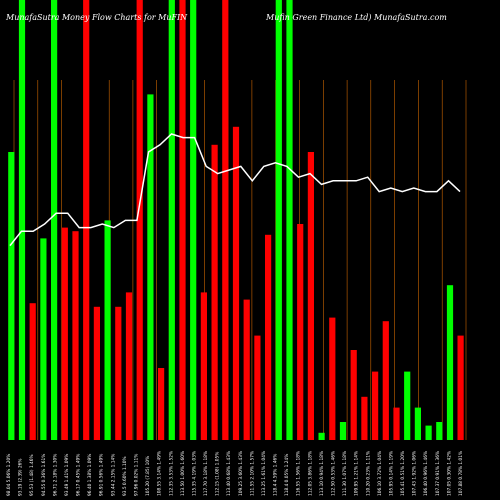 The image size is (500, 500). Describe the element at coordinates (102, 475) in the screenshot. I see `x-tick-label: 96.91 0.56% 1.49%` at that location.